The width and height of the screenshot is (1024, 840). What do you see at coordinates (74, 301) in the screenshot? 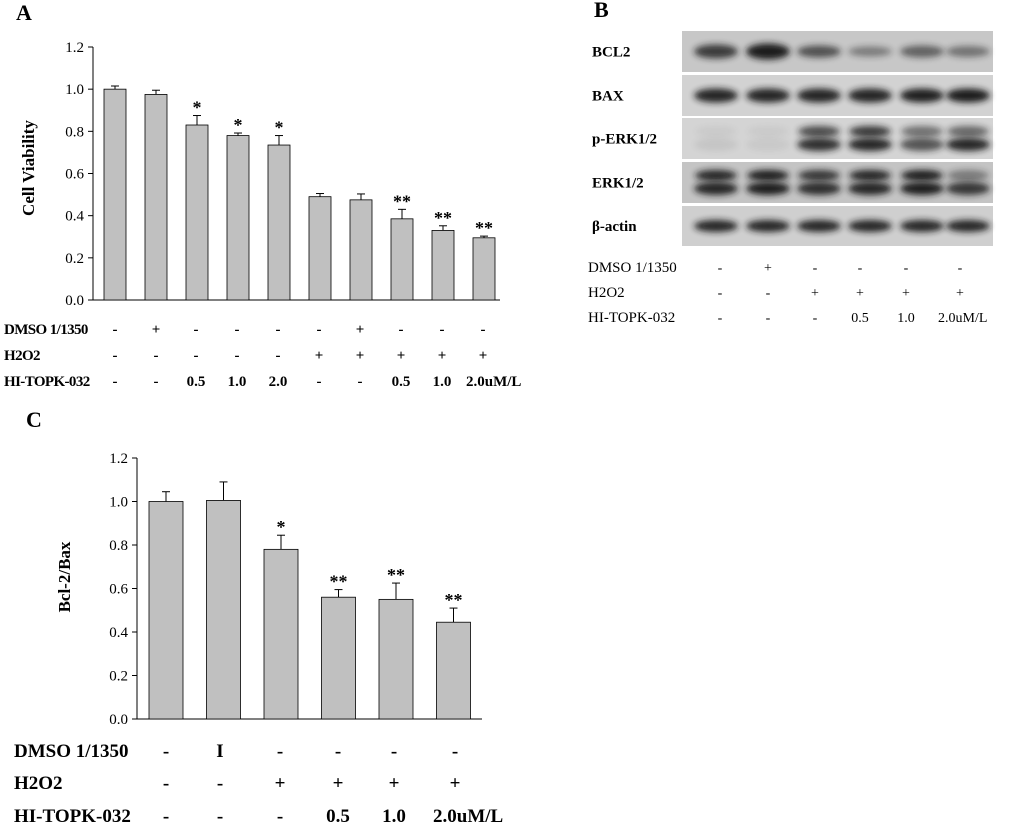
I see `chart-a-y-tick-label: 0.0` at bounding box center [74, 301].